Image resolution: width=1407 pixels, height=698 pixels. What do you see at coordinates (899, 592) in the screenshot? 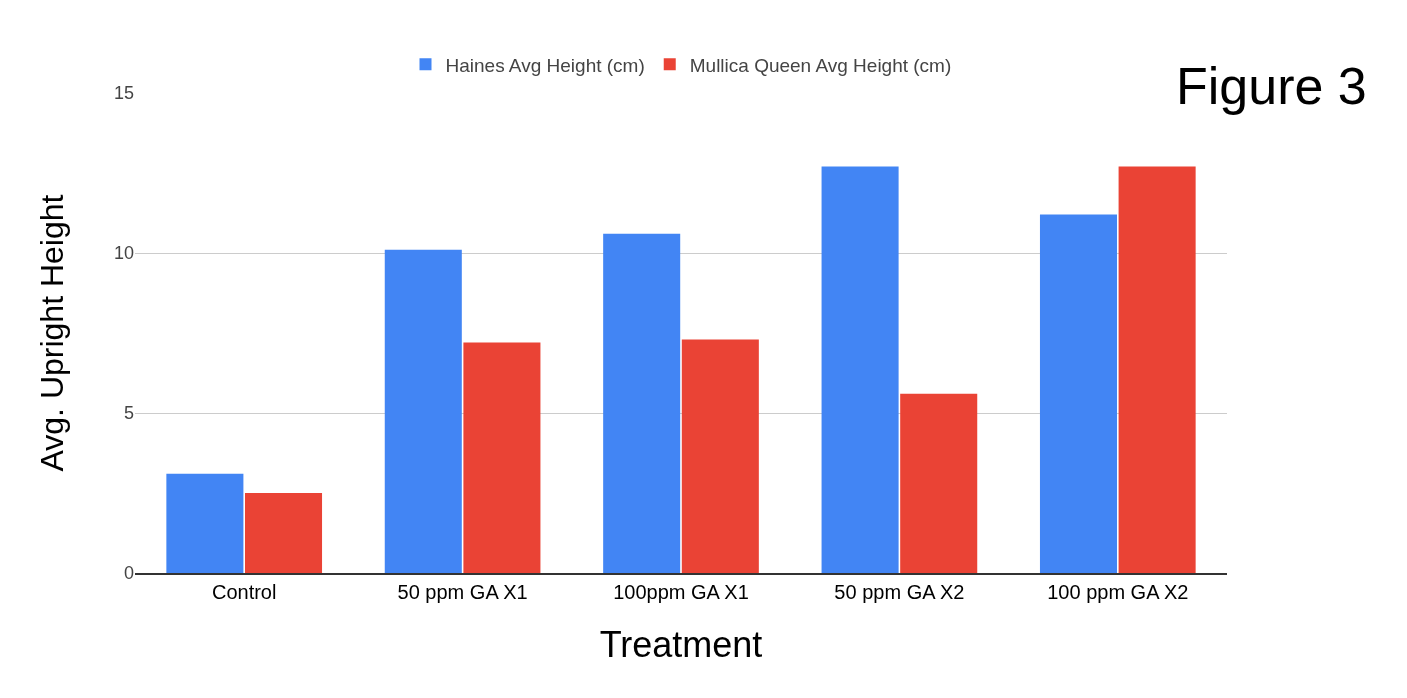
I see `x-tick-label: 50 ppm GA X2` at bounding box center [899, 592].